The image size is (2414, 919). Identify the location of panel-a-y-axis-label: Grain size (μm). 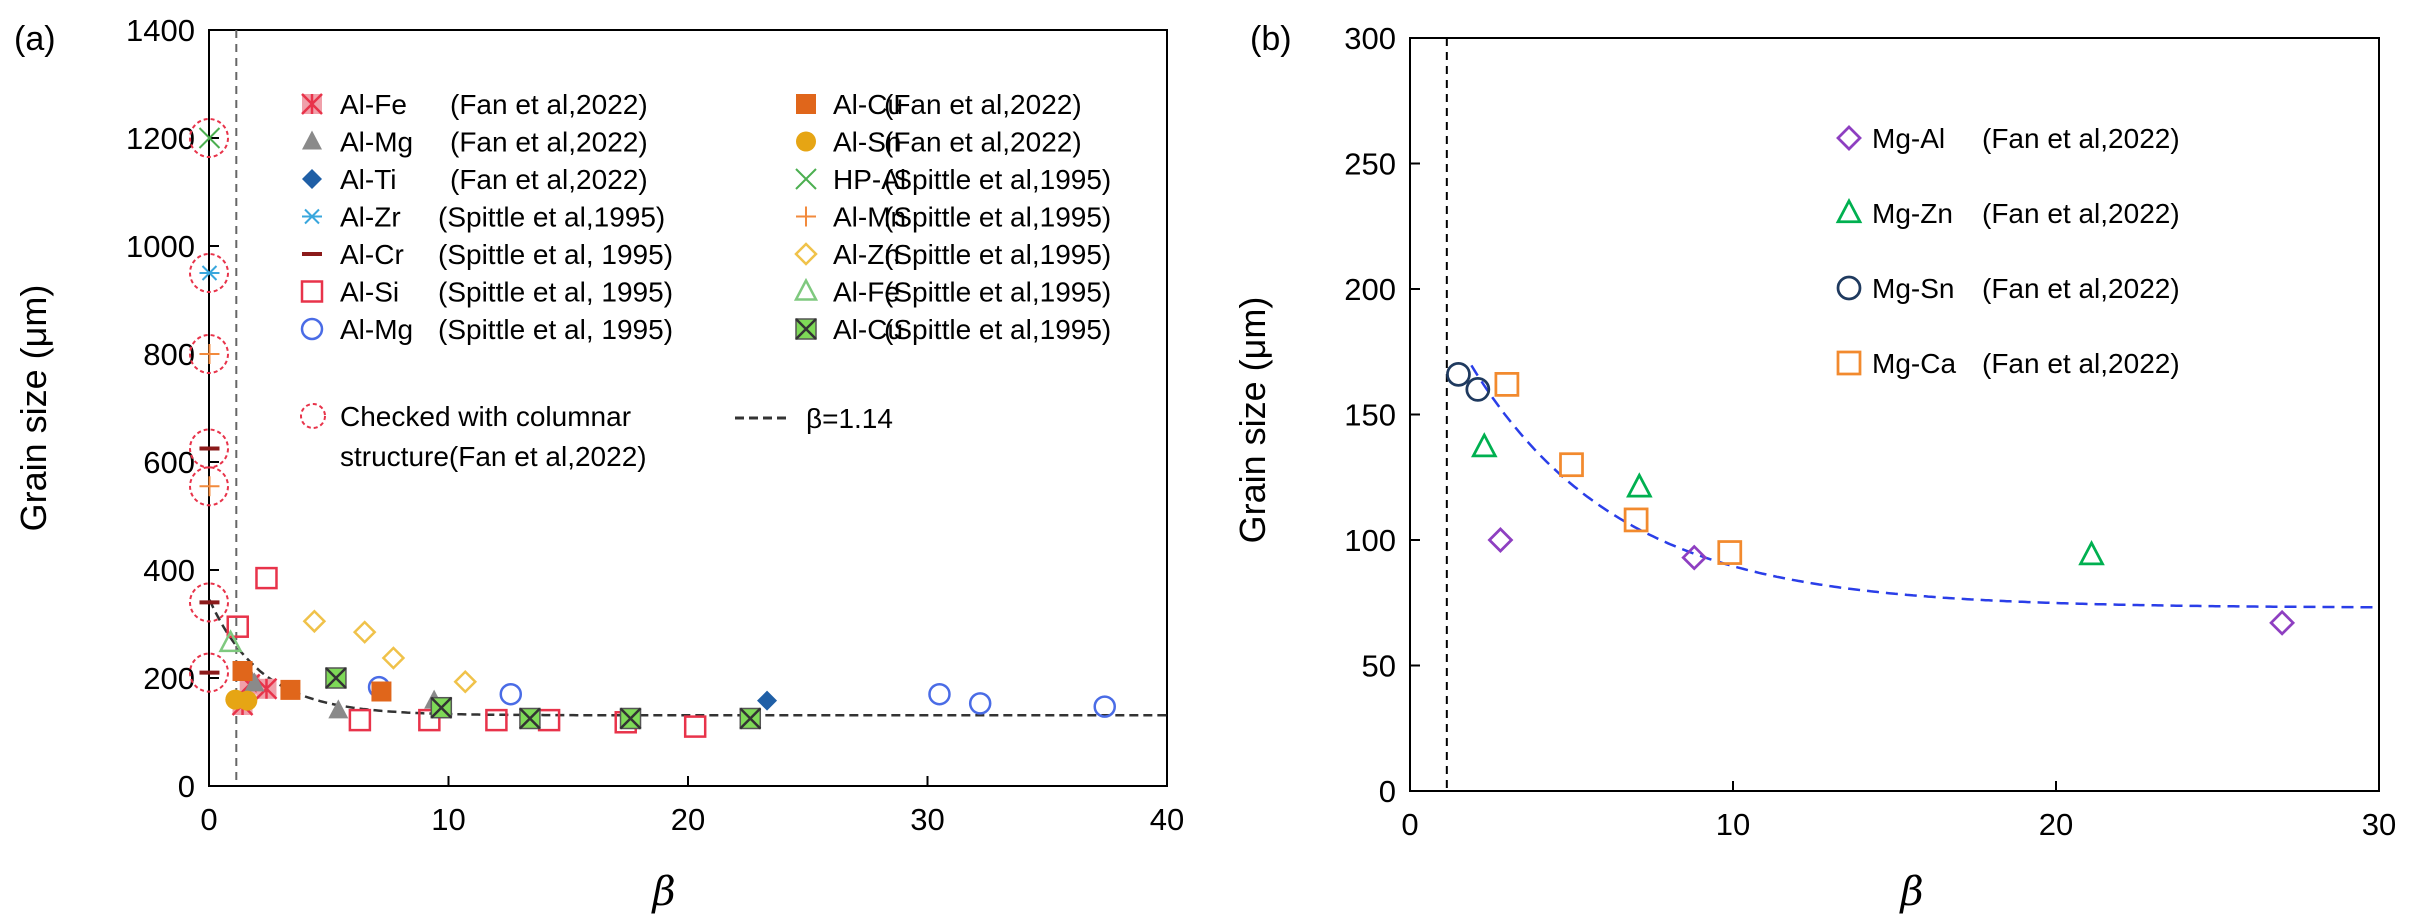
(33, 408).